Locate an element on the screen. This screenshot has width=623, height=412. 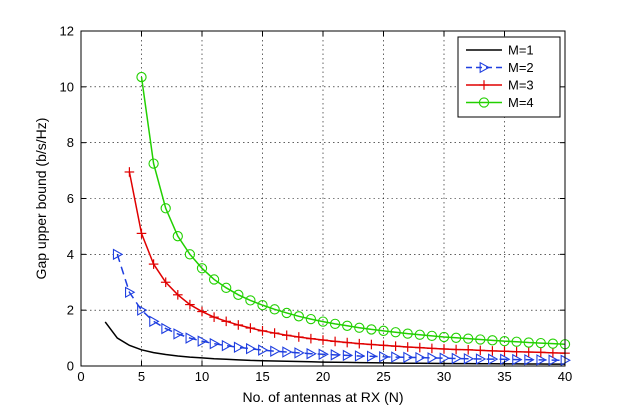
x-tick-label: 15 is located at coordinates (262, 376).